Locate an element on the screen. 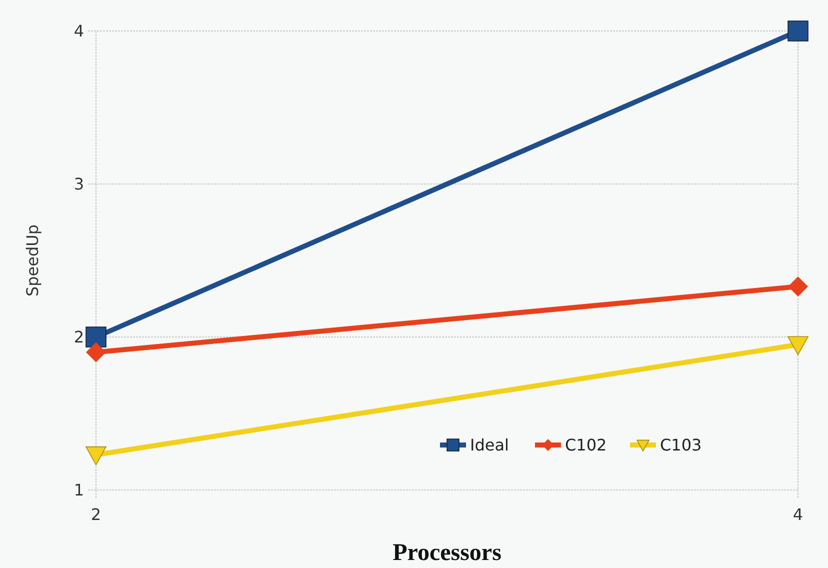 Image resolution: width=828 pixels, height=568 pixels. y-tick-label: 2 is located at coordinates (79, 337).